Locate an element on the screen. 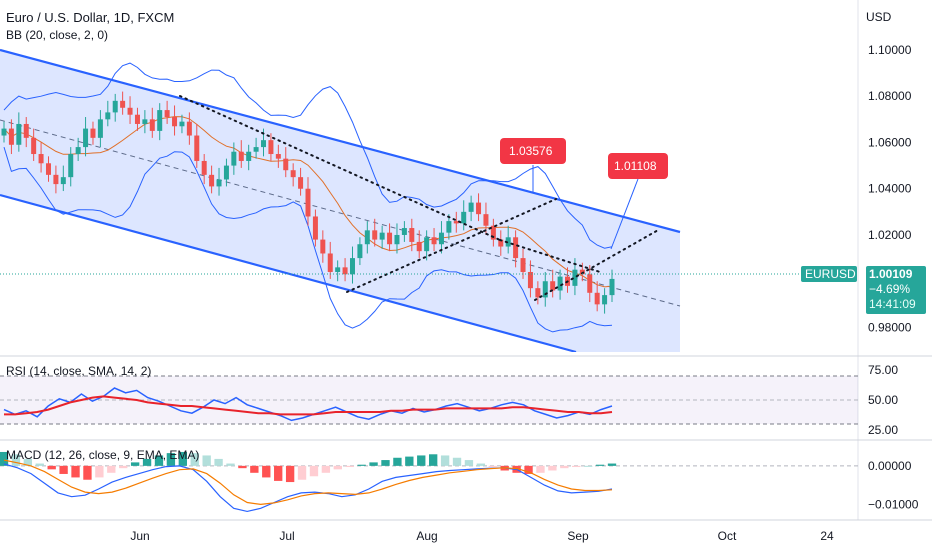  callout-1-text: 1.03576 is located at coordinates (531, 151).